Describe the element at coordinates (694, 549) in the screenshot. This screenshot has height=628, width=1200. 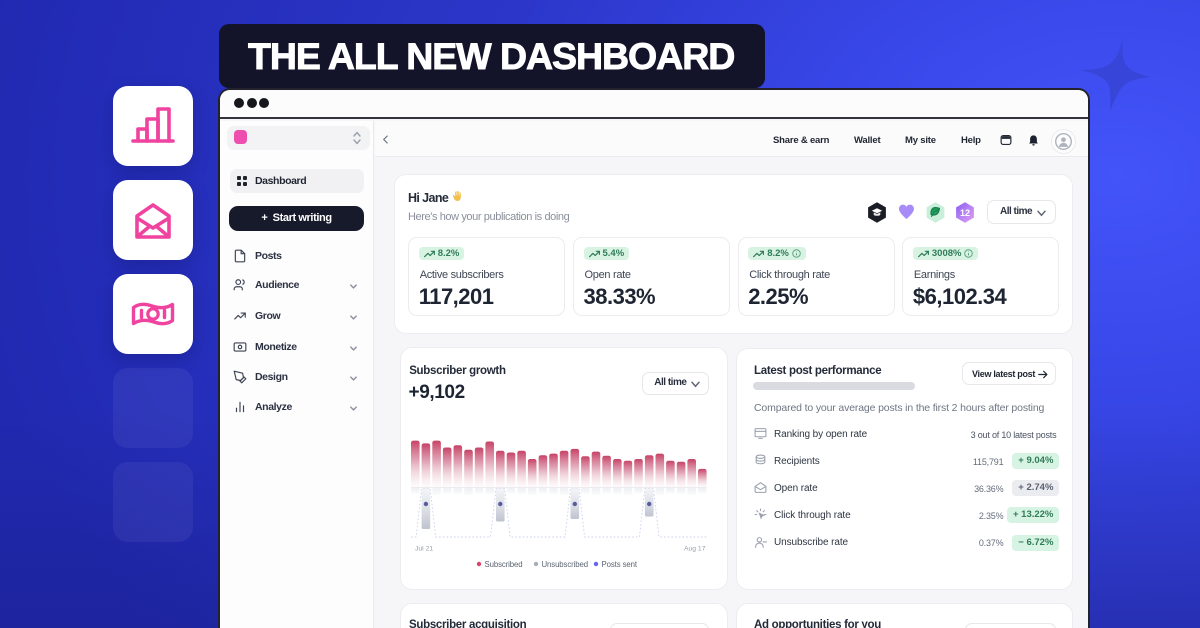
I see `svg-text: Aug 17` at that location.